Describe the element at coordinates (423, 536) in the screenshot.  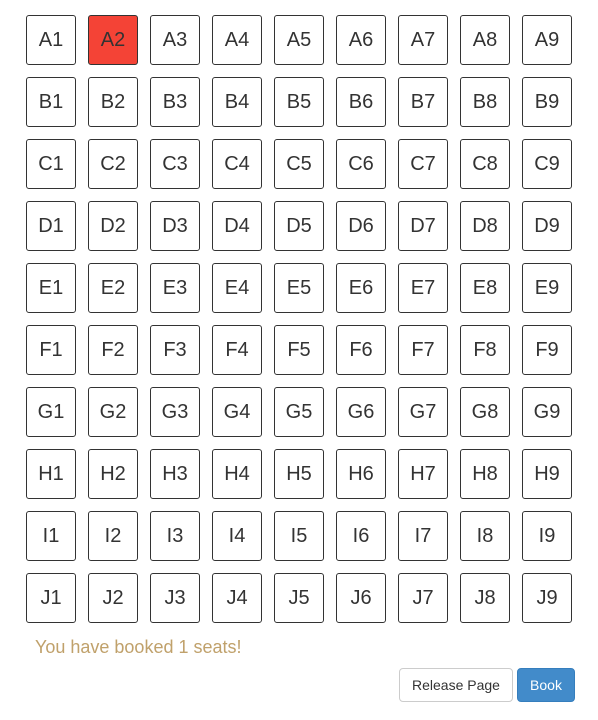
I see `seat-i7: I7` at that location.